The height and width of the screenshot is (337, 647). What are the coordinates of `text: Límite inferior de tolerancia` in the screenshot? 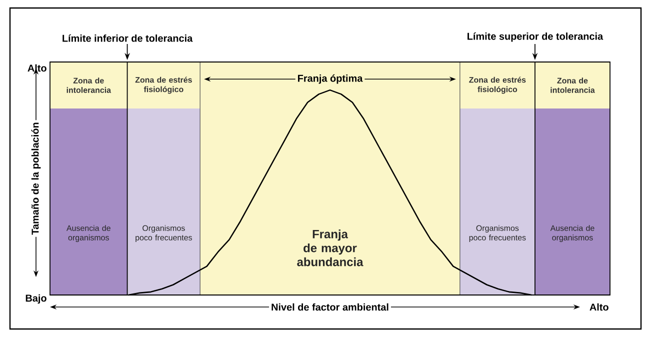 It's located at (127, 38).